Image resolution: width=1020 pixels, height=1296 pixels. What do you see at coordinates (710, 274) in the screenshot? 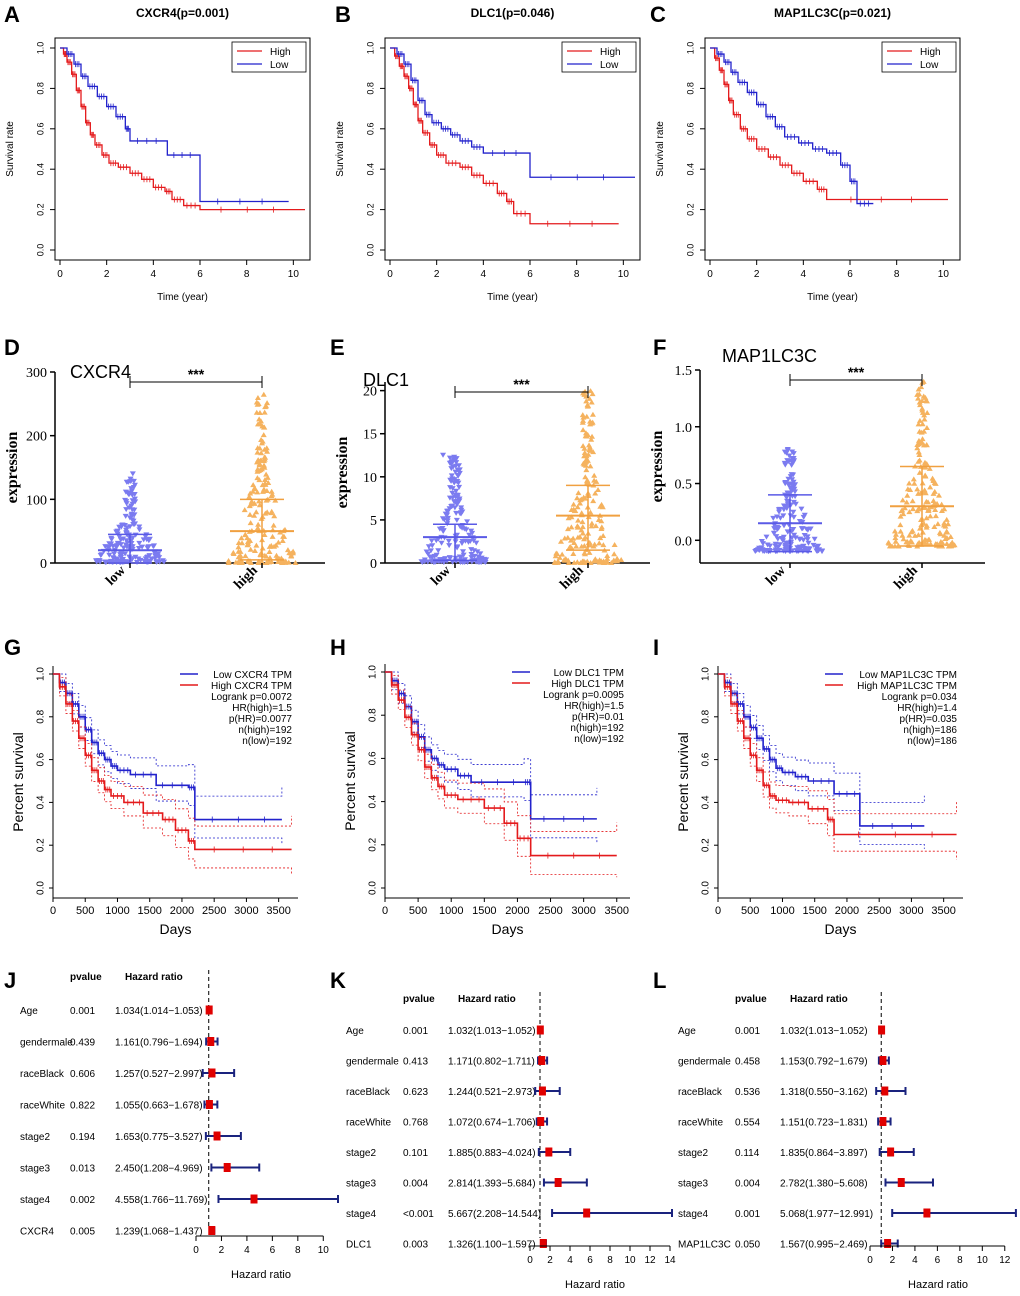
I see `x-tick-label: 0` at bounding box center [710, 274].